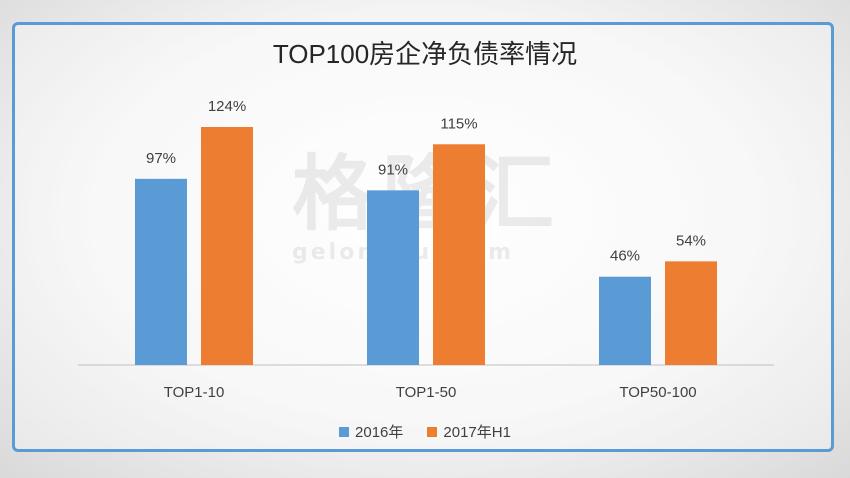 The height and width of the screenshot is (478, 850). I want to click on chart-title: TOP100房企净负债率情况, so click(425, 54).